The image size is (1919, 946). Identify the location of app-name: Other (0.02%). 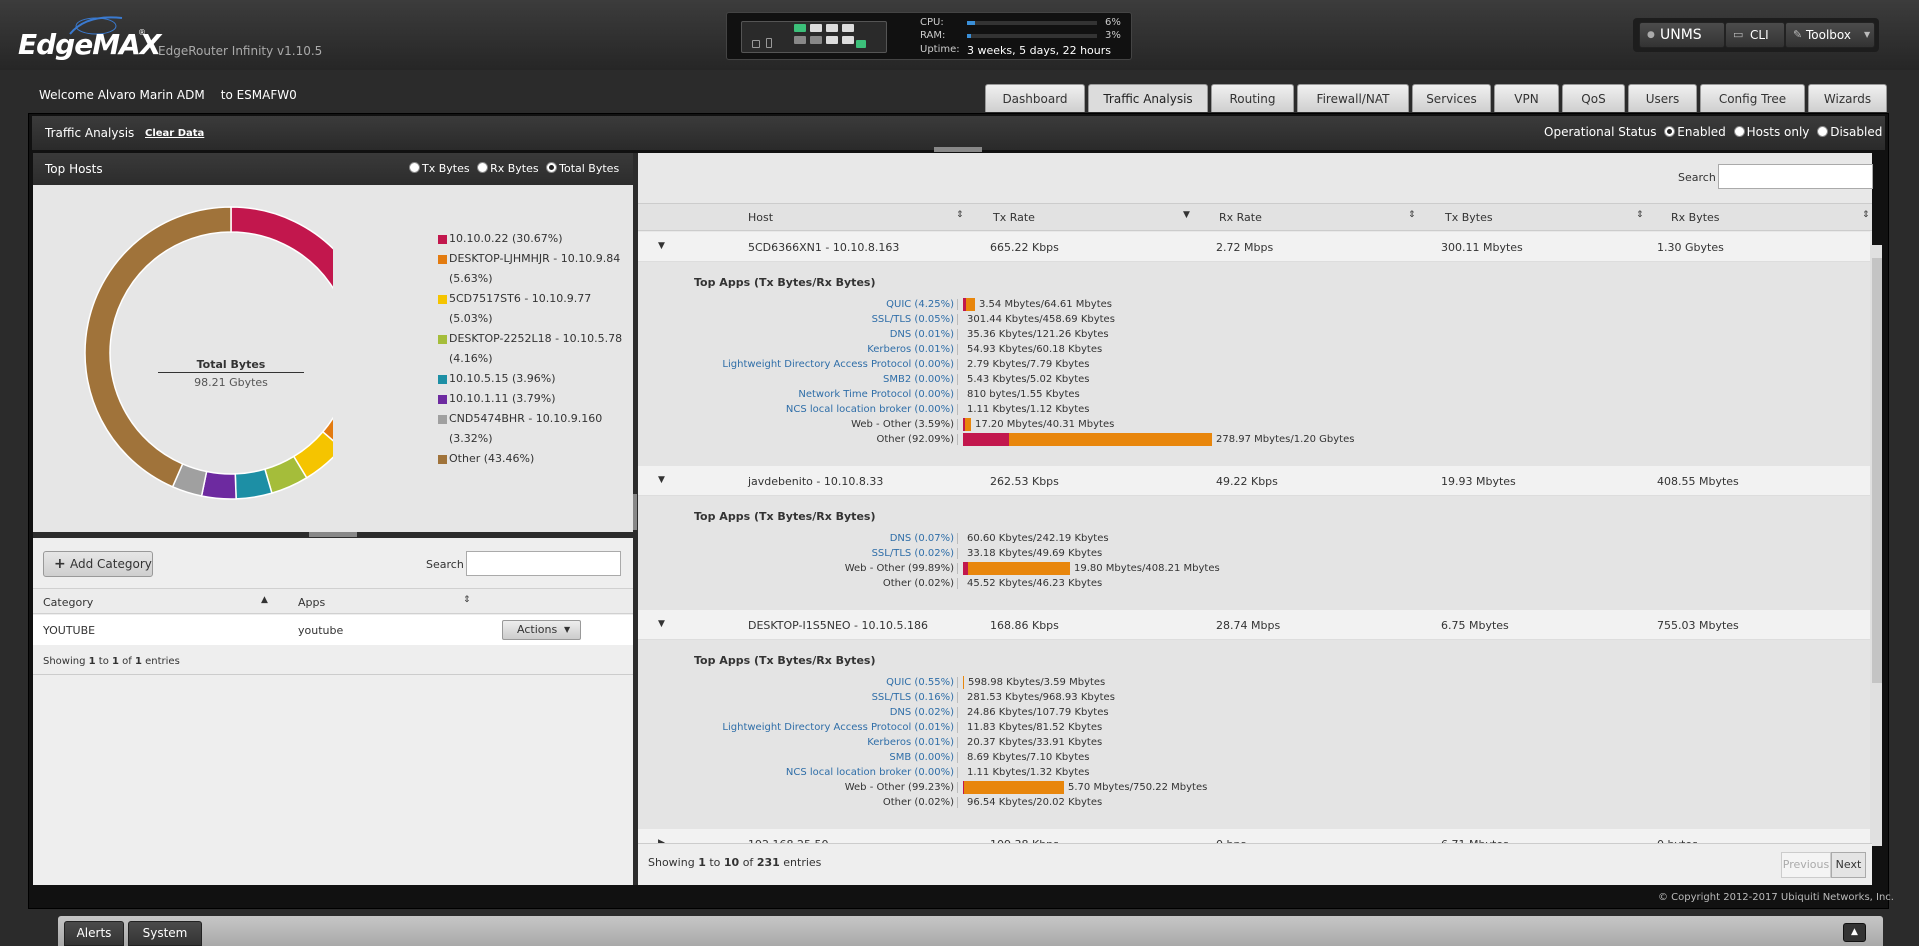
(918, 802).